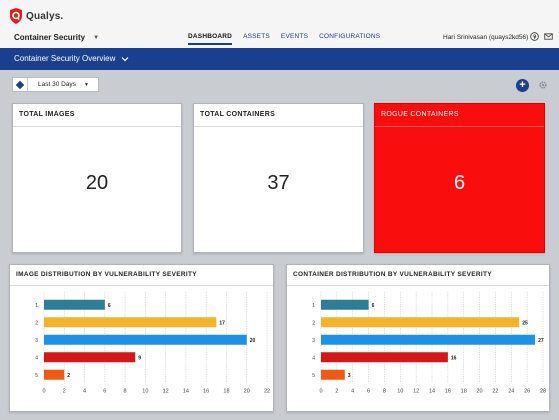 Image resolution: width=559 pixels, height=420 pixels. I want to click on module-switcher: Container Security ▼, so click(56, 37).